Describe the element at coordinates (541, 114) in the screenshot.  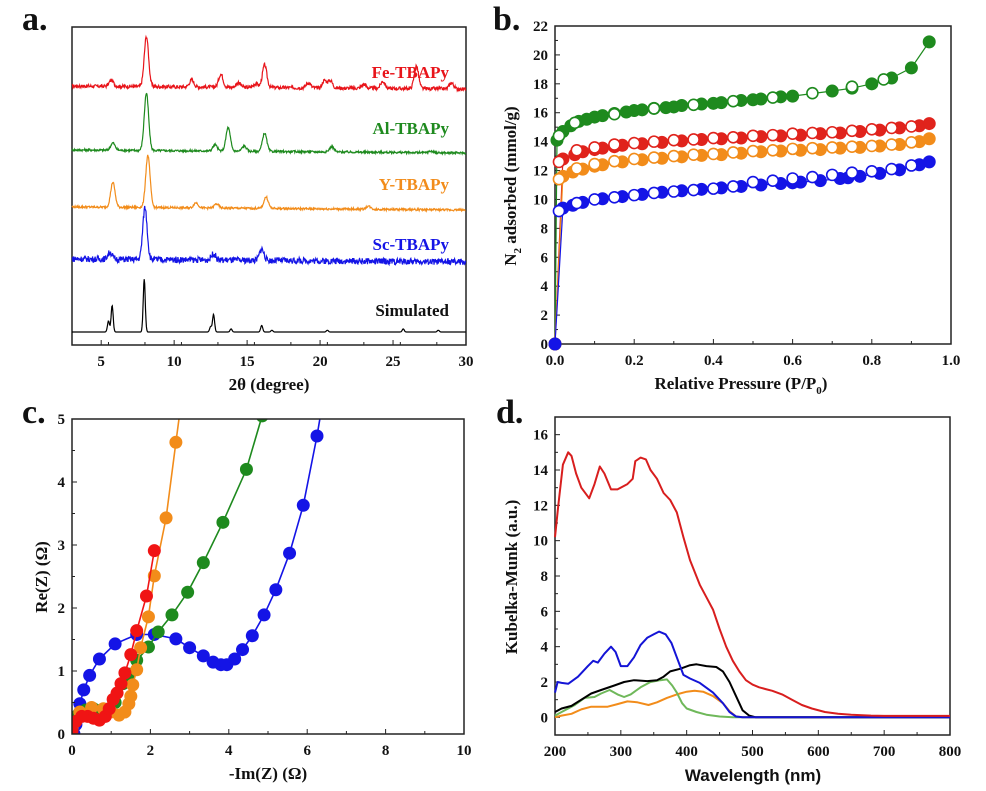
I see `panel-b-y-tick-label: 16` at that location.